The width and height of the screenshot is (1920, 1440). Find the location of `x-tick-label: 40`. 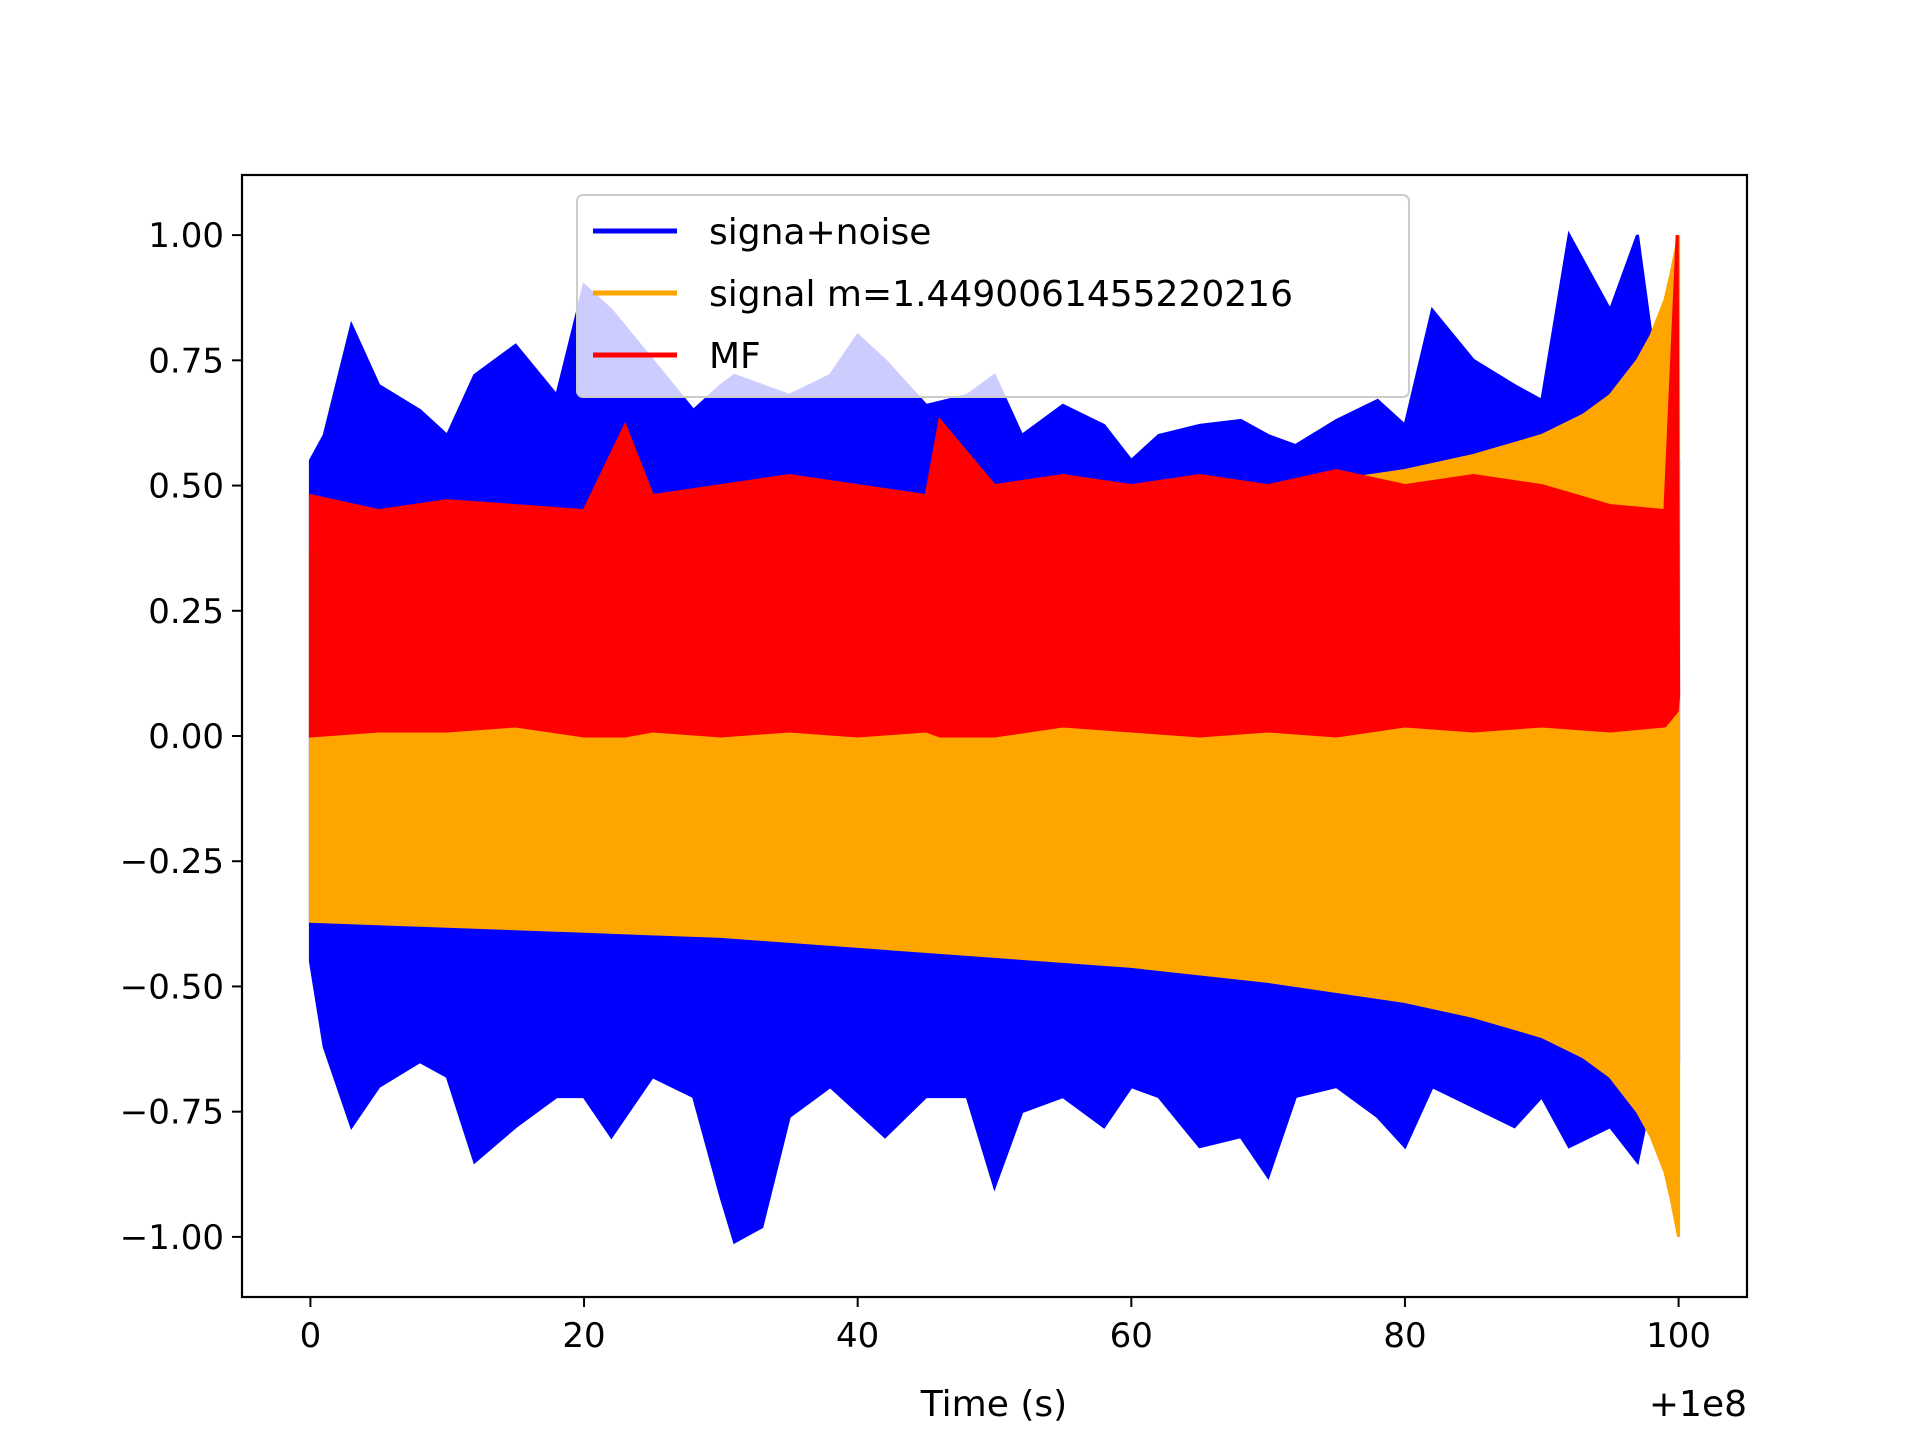

x-tick-label: 40 is located at coordinates (857, 1336).